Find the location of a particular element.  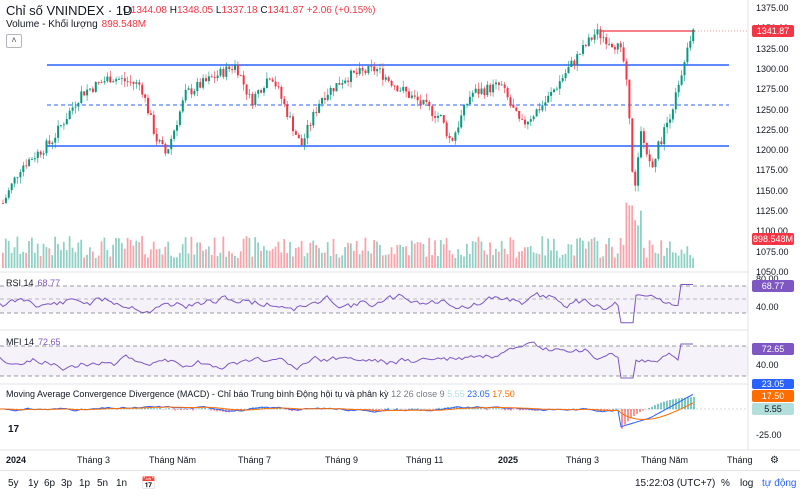

range-1p-button: 1p is located at coordinates (84, 483).